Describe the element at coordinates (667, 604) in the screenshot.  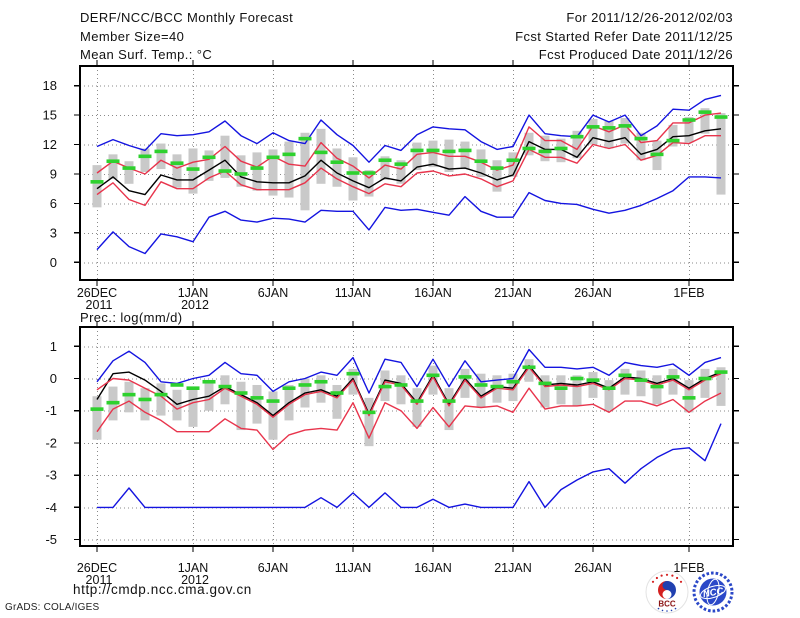
I see `bcc-logo-label: BCC` at that location.